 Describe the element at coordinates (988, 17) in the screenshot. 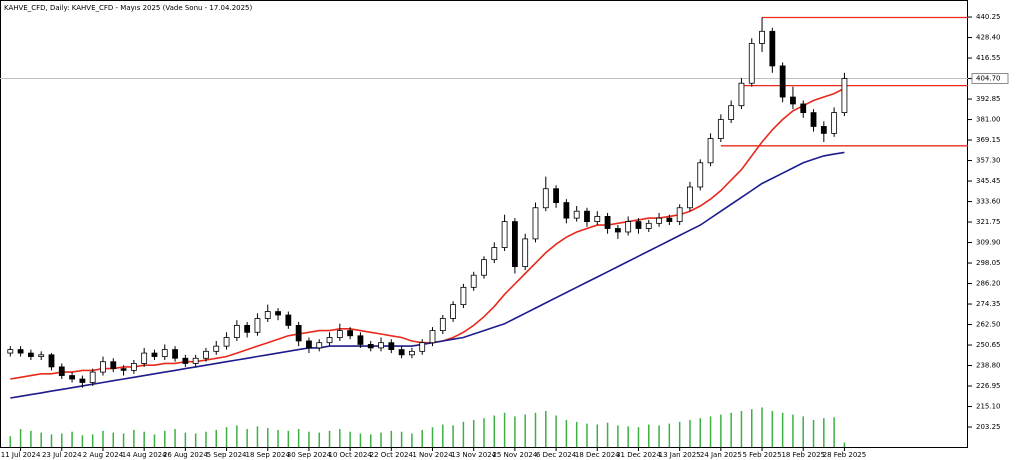

I see `y-tick-label: 440.25` at that location.